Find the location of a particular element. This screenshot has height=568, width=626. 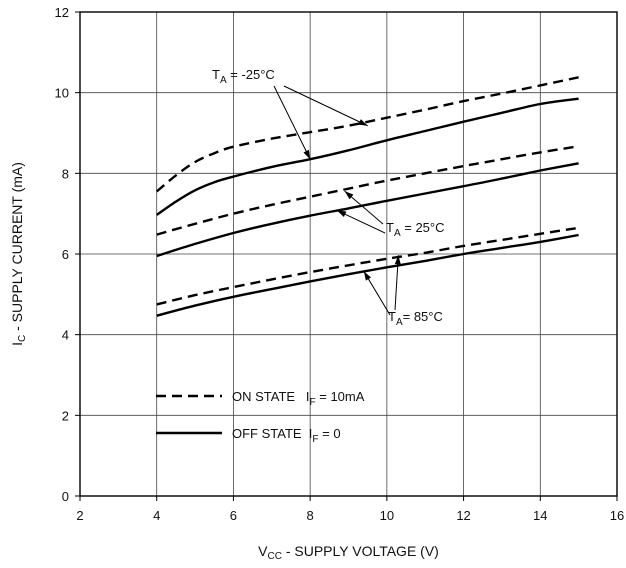

series-line-0-dashed is located at coordinates (367, 134).